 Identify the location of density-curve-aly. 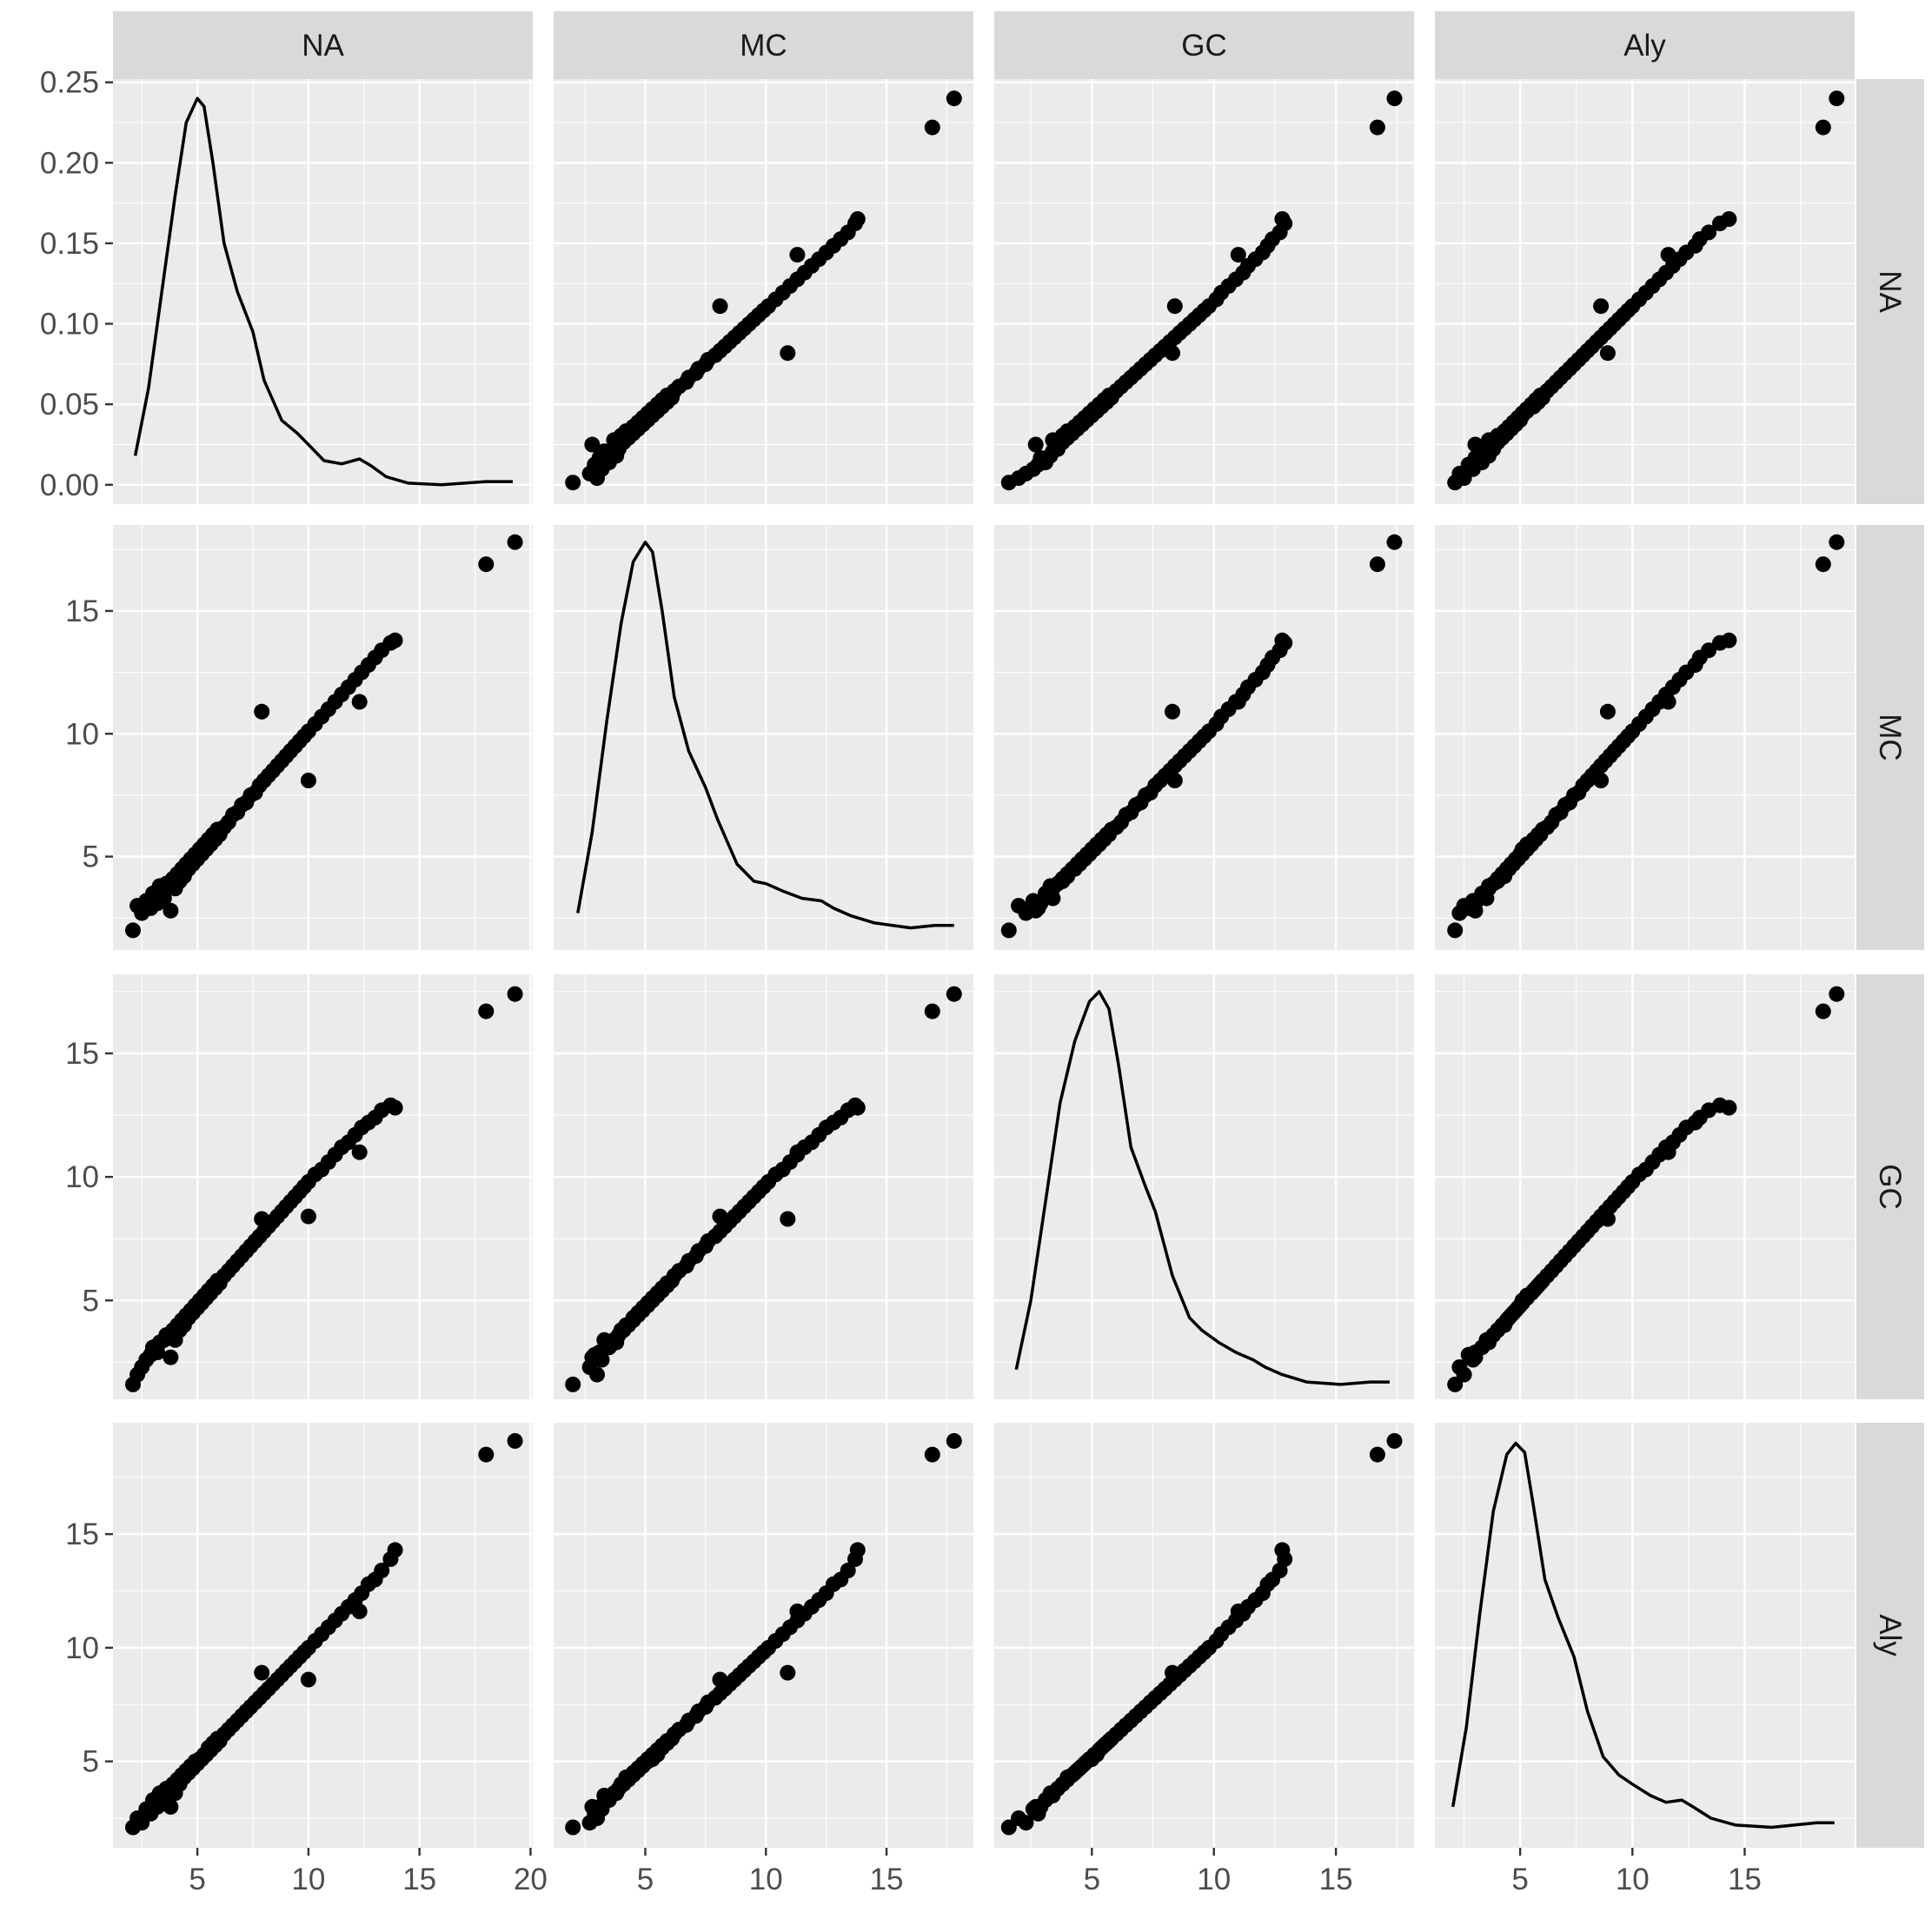
(1643, 1635).